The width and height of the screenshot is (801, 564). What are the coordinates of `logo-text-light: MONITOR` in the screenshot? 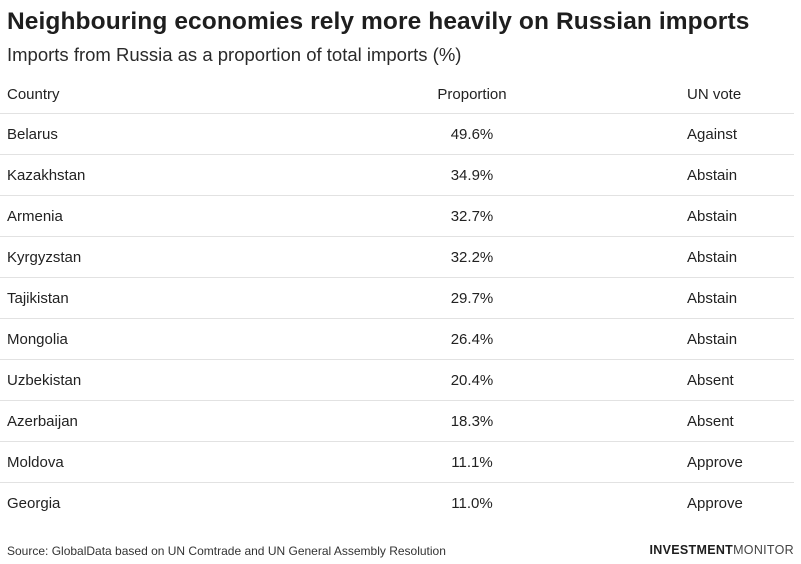 It's located at (763, 550).